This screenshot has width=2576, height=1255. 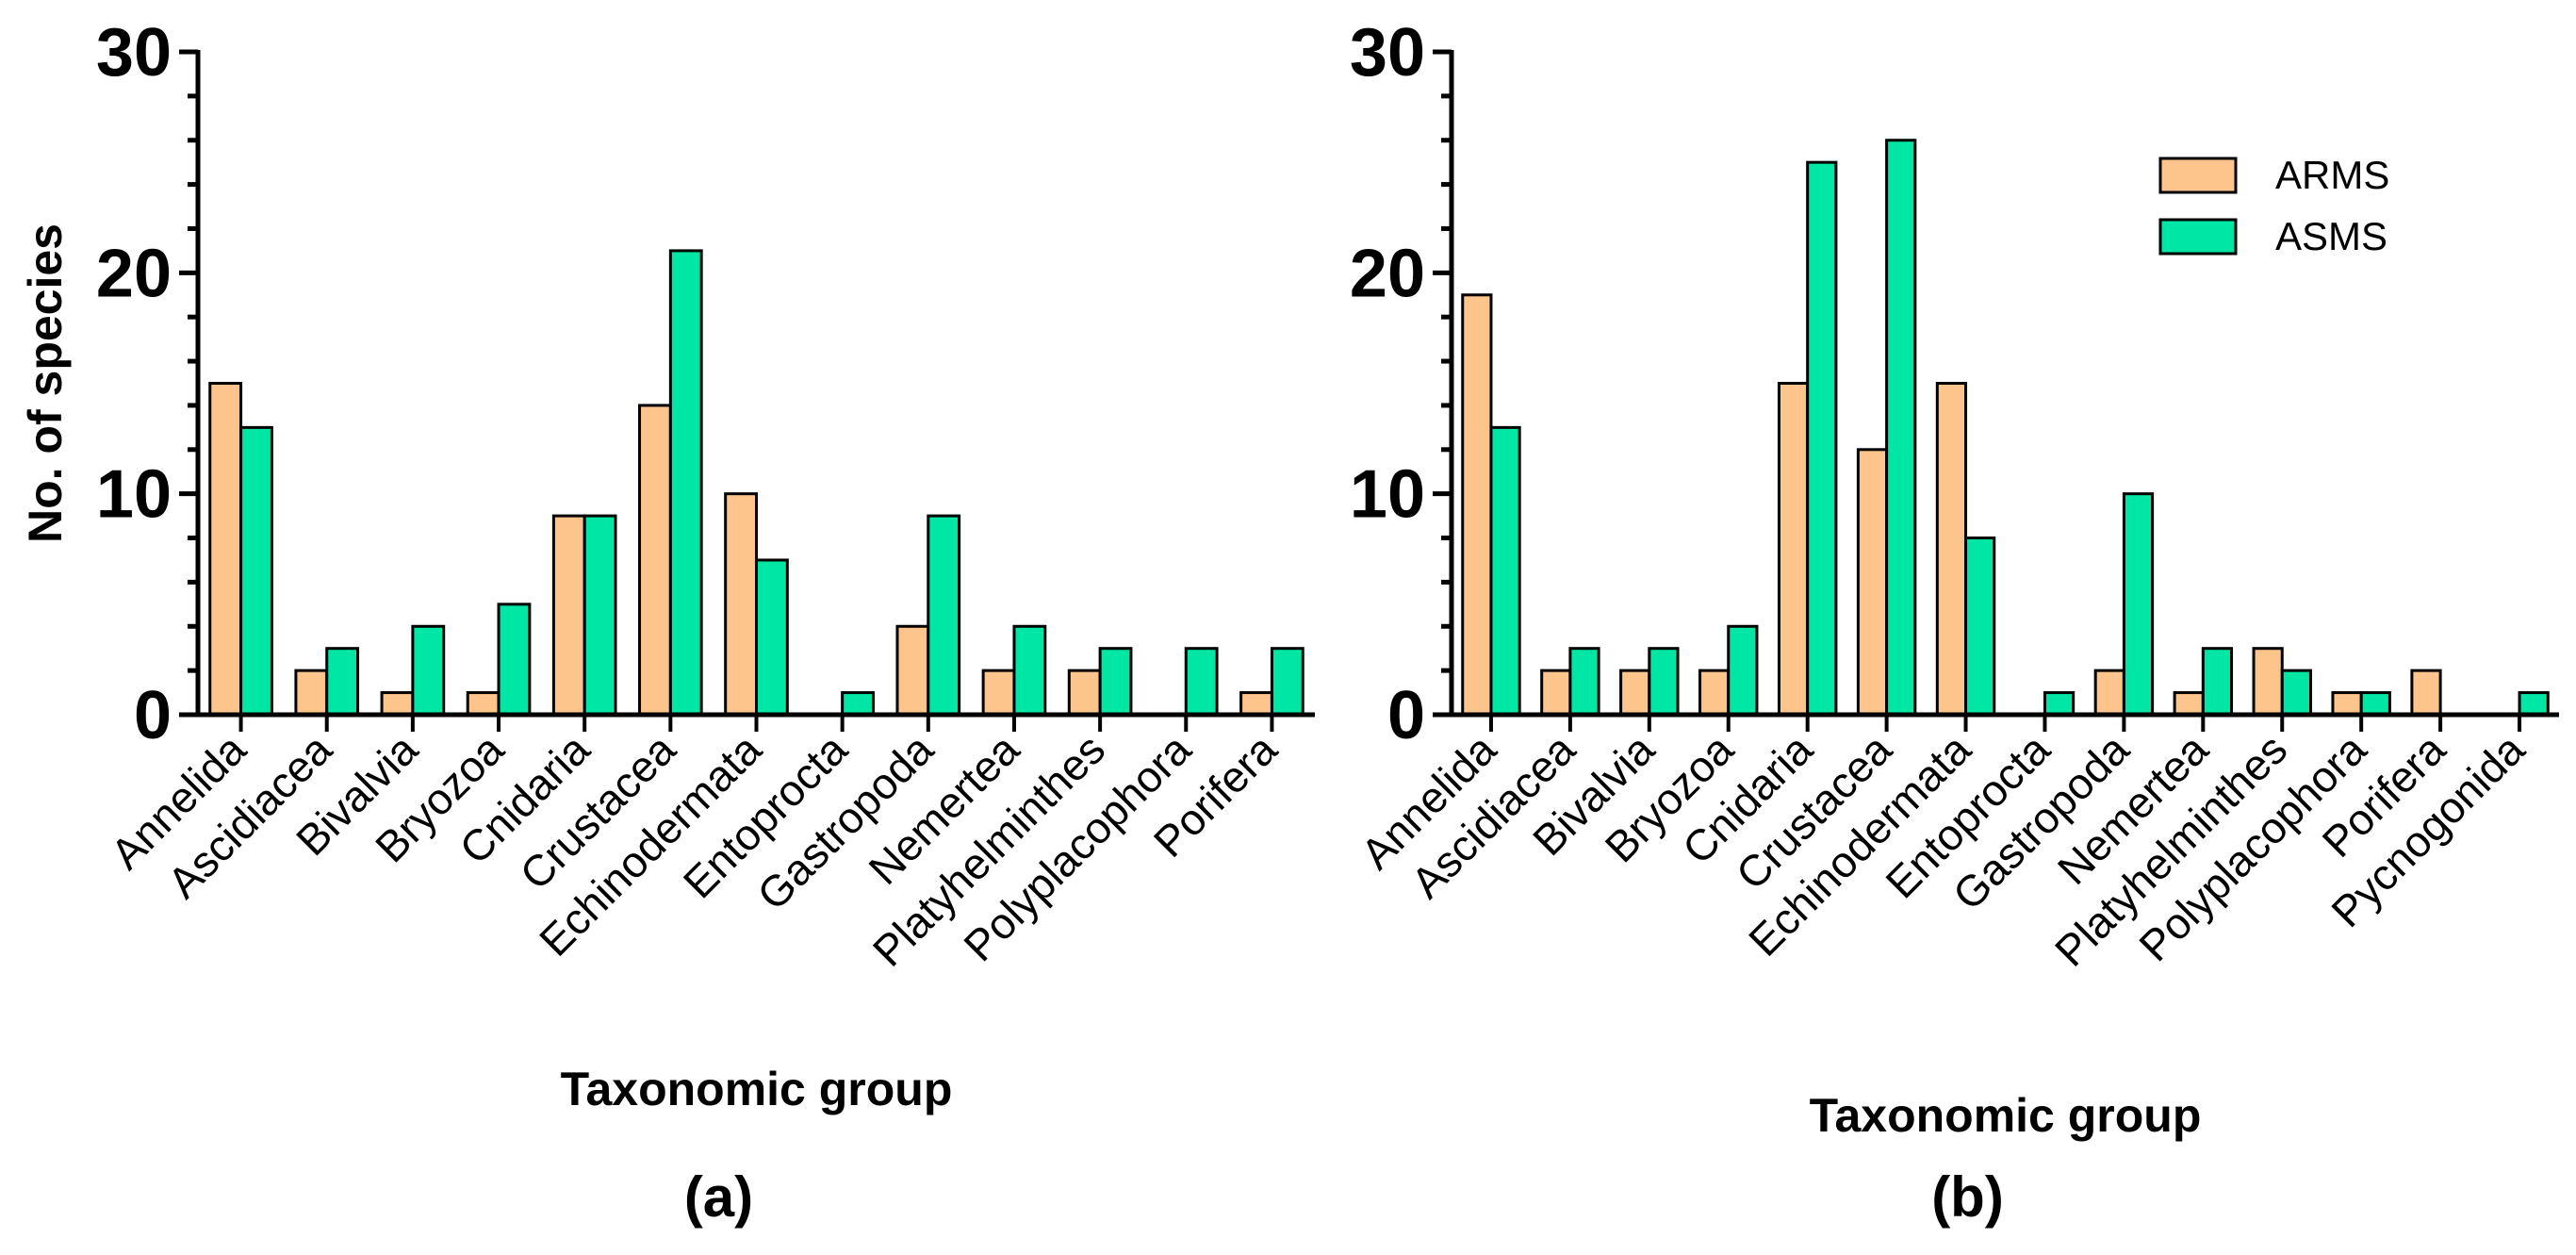 What do you see at coordinates (256, 571) in the screenshot?
I see `bar-a-asms-annelida` at bounding box center [256, 571].